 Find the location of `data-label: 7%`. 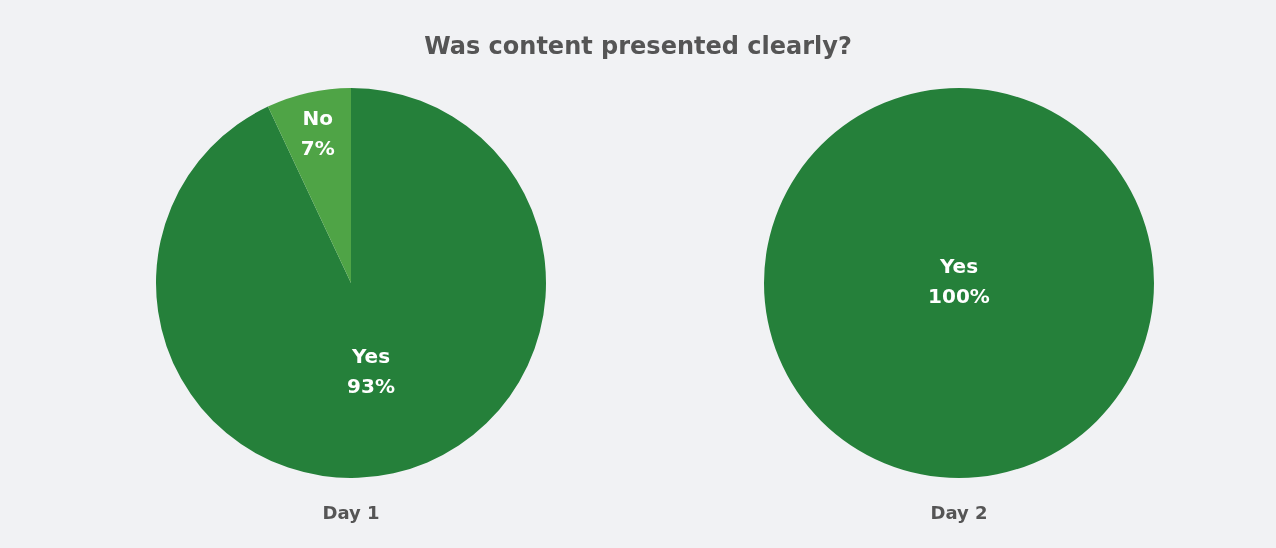

data-label: 7% is located at coordinates (317, 147).